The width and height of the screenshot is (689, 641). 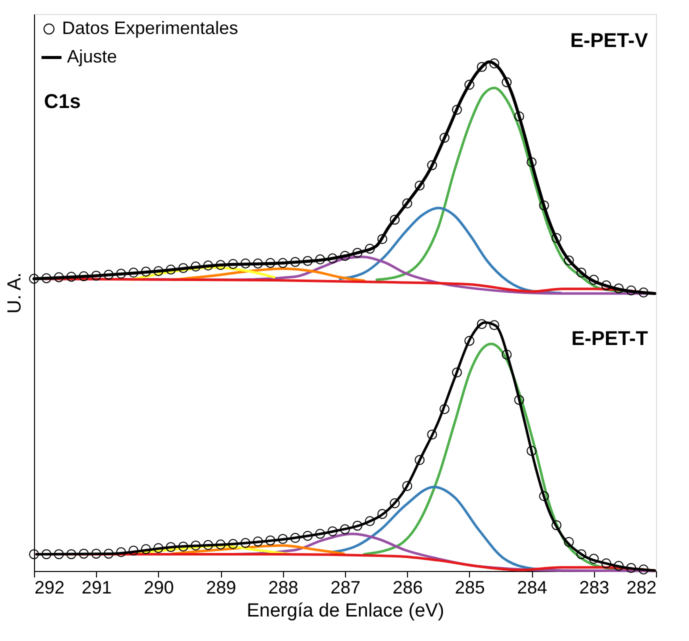 What do you see at coordinates (62, 102) in the screenshot?
I see `annotation: C1s` at bounding box center [62, 102].